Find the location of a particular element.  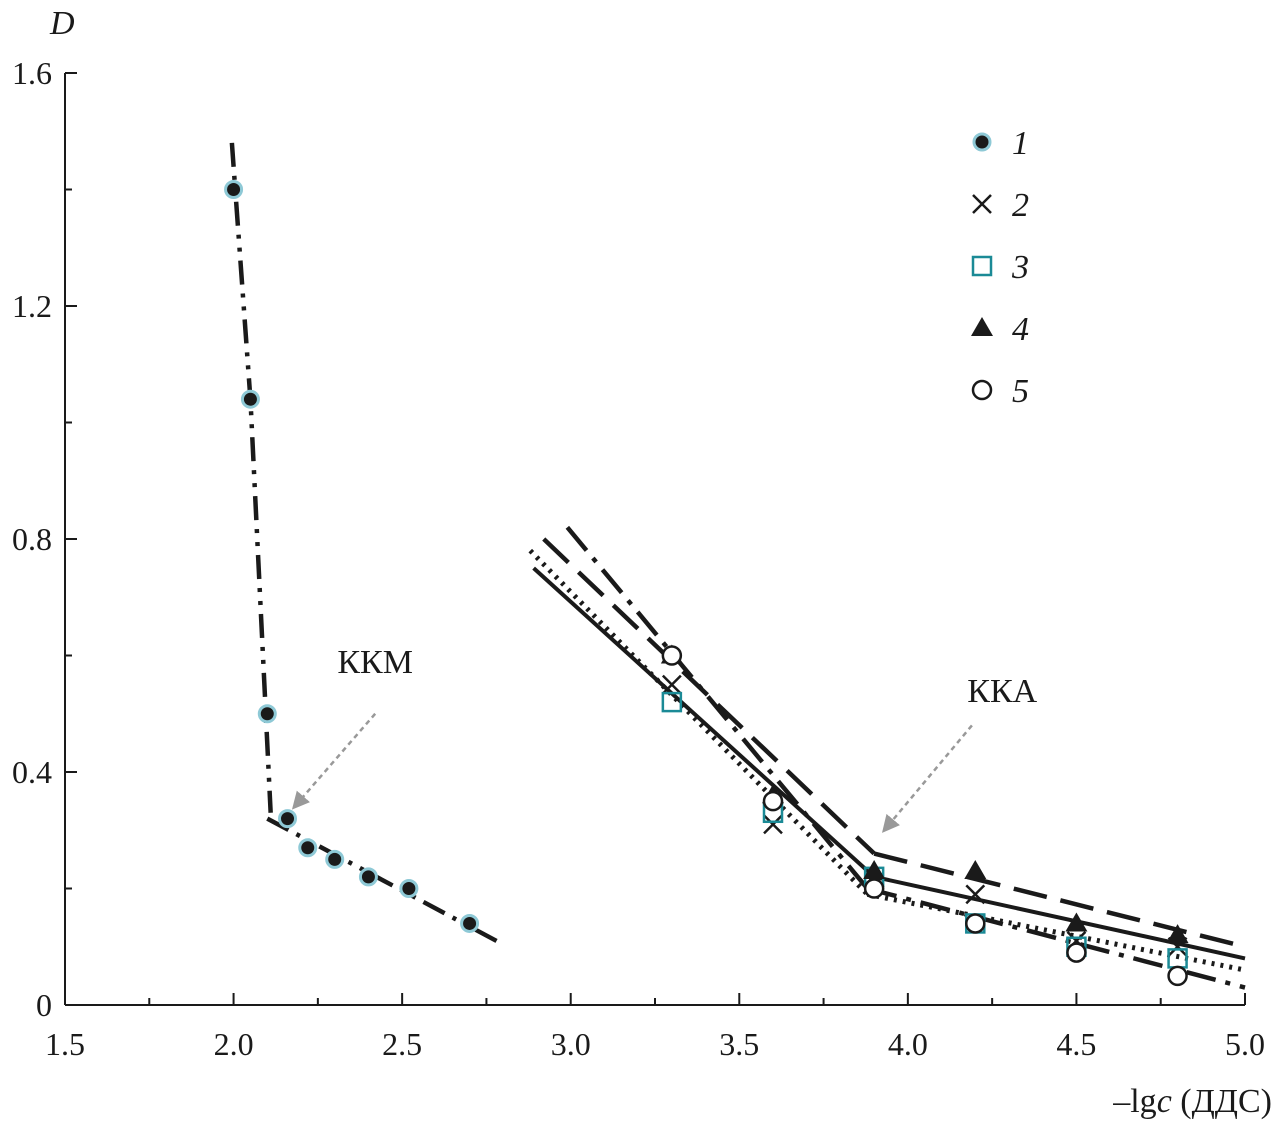

x-tick-label: 3.0 is located at coordinates (571, 1044).